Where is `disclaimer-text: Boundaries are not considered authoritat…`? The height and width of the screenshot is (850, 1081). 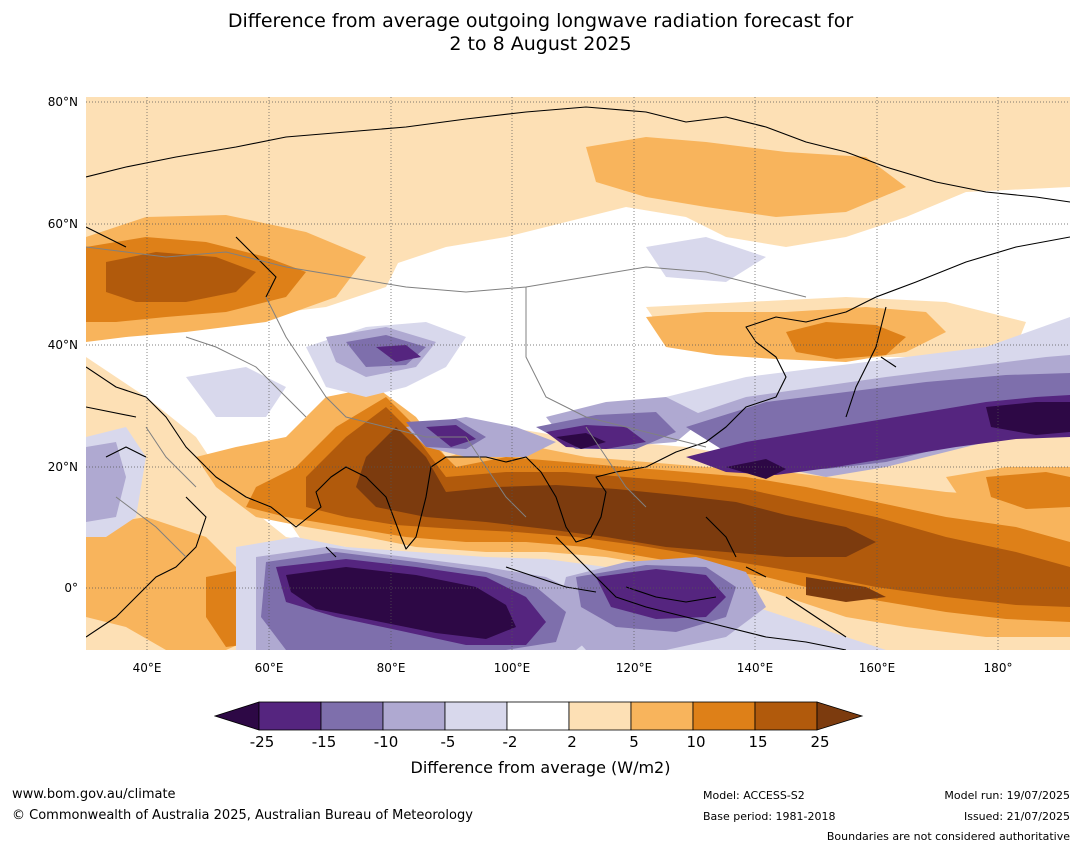 disclaimer-text: Boundaries are not considered authoritat… is located at coordinates (948, 836).